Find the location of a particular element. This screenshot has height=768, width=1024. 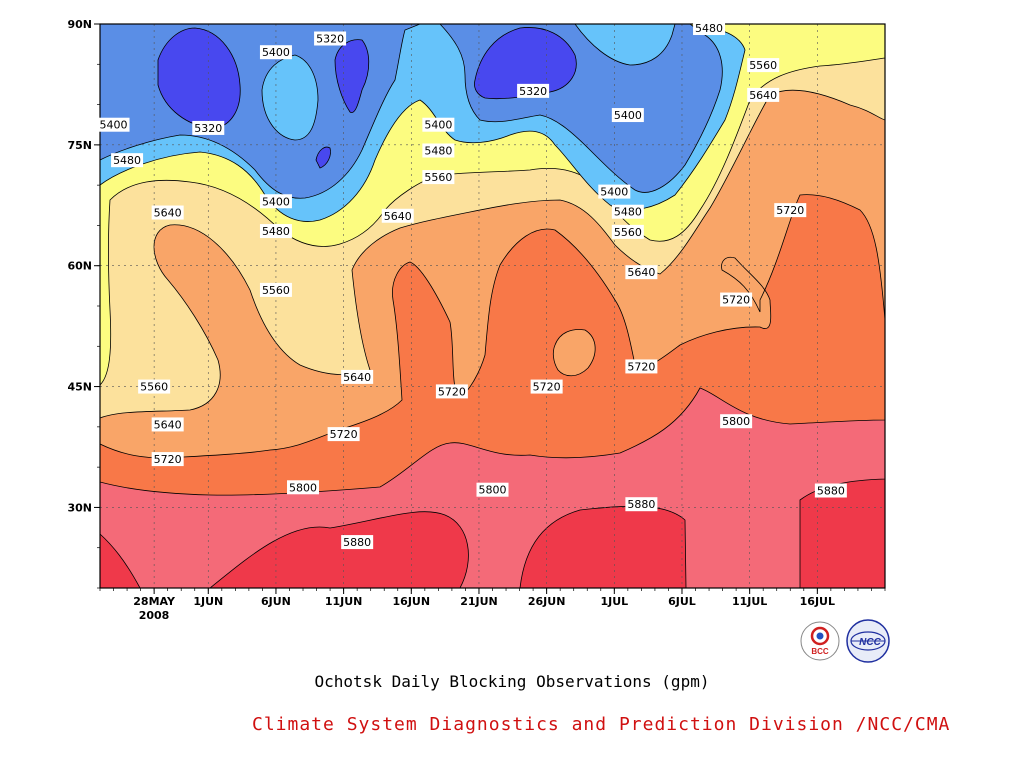

y-tick-label: 30N is located at coordinates (79, 507).